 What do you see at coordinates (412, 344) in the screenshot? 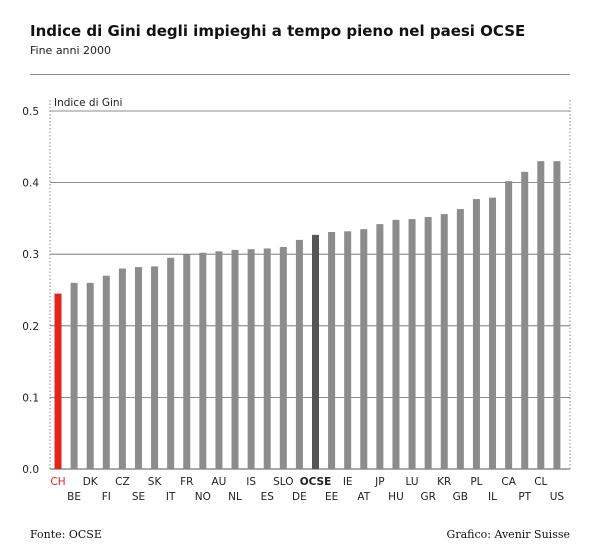
I see `bar-lu` at bounding box center [412, 344].